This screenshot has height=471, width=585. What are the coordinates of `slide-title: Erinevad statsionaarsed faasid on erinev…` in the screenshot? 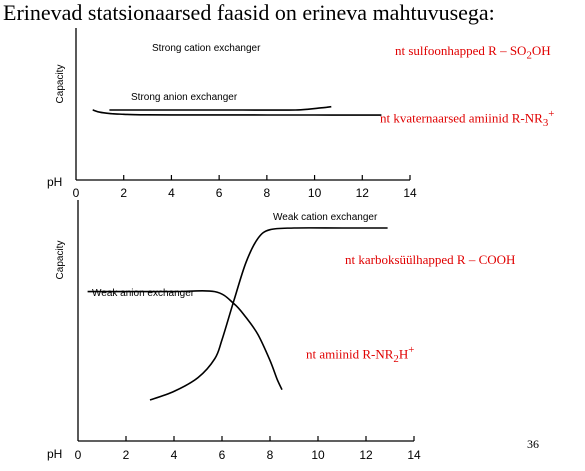 It's located at (249, 12).